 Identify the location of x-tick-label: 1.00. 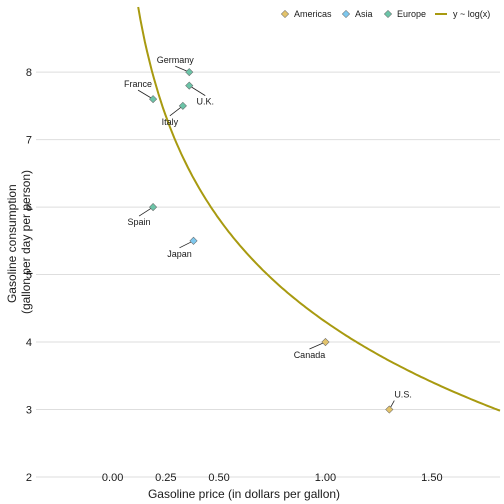
(325, 478).